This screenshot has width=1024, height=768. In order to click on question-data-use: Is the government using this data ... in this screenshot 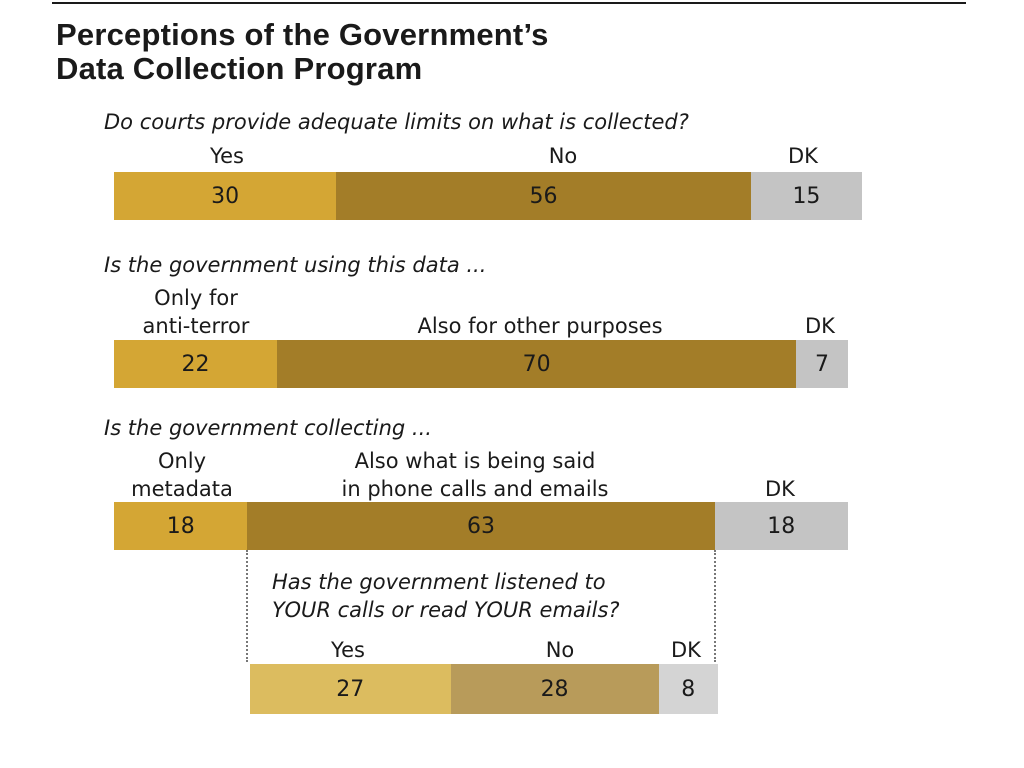, I will do `click(295, 265)`.